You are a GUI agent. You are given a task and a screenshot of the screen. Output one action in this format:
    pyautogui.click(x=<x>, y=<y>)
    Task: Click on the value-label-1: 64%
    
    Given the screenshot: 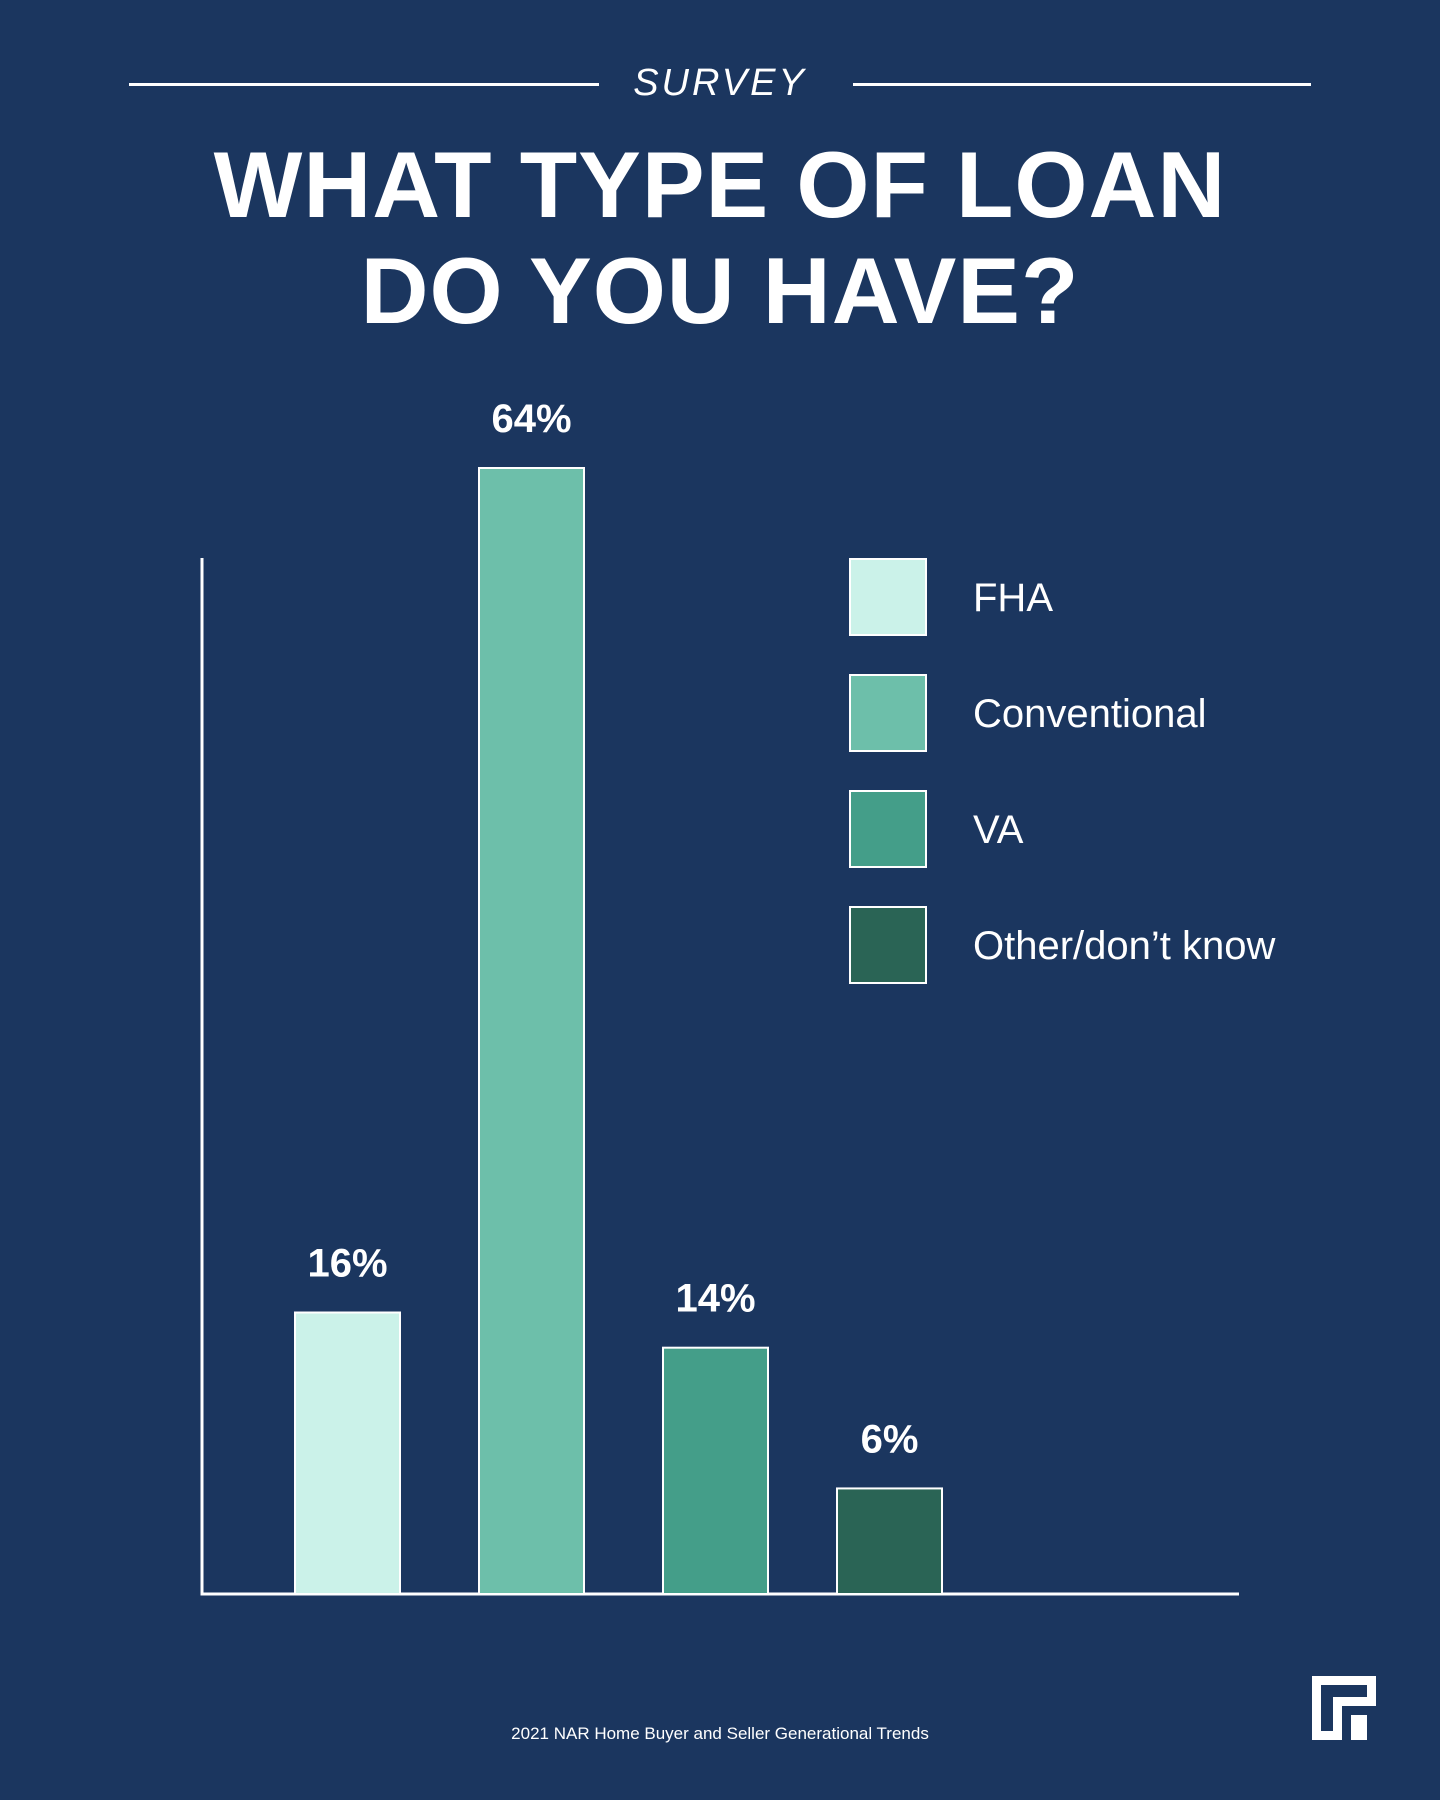 What is the action you would take?
    pyautogui.click(x=531, y=419)
    